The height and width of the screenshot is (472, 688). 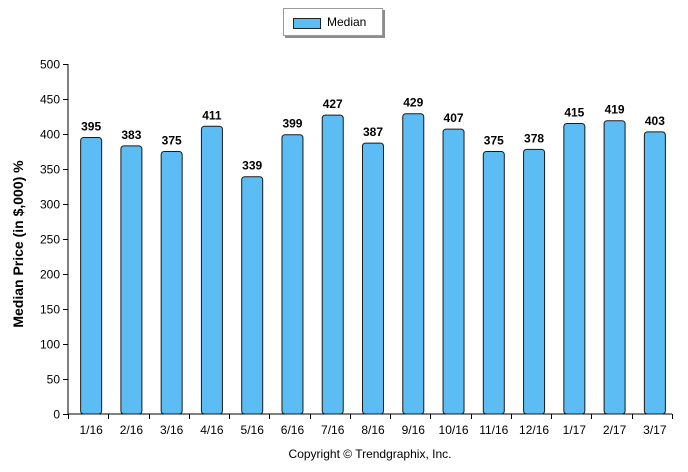 What do you see at coordinates (50, 65) in the screenshot?
I see `y-tick-label: 500` at bounding box center [50, 65].